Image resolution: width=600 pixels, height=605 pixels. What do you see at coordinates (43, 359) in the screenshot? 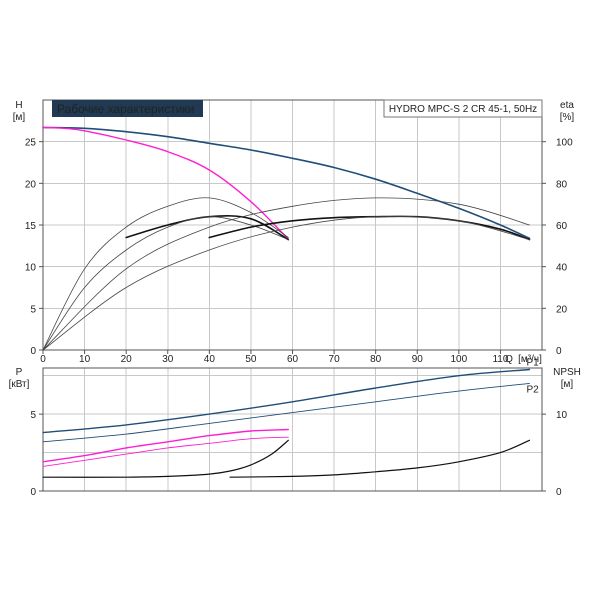
I see `q-tick-label: 0` at bounding box center [43, 359].